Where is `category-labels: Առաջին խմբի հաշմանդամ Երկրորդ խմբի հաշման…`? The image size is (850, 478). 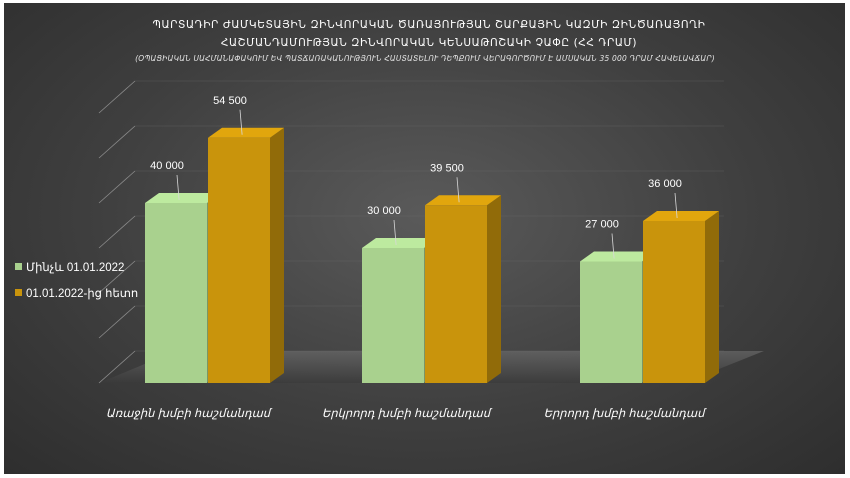
category-labels: Առաջին խմբի հաշմանդամ Երկրորդ խմբի հաշման… is located at coordinates (406, 414).